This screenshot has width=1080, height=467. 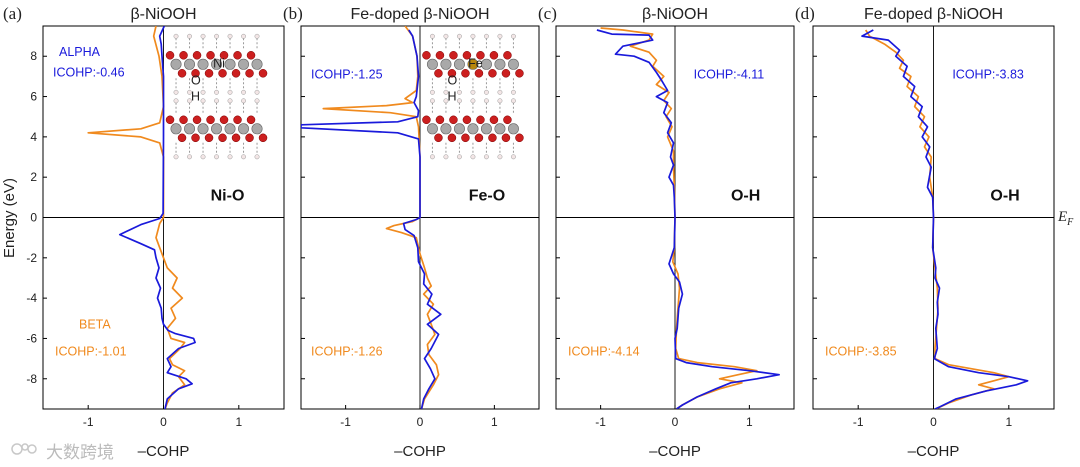 I want to click on watermark-text: 大数跨境, so click(x=80, y=453).